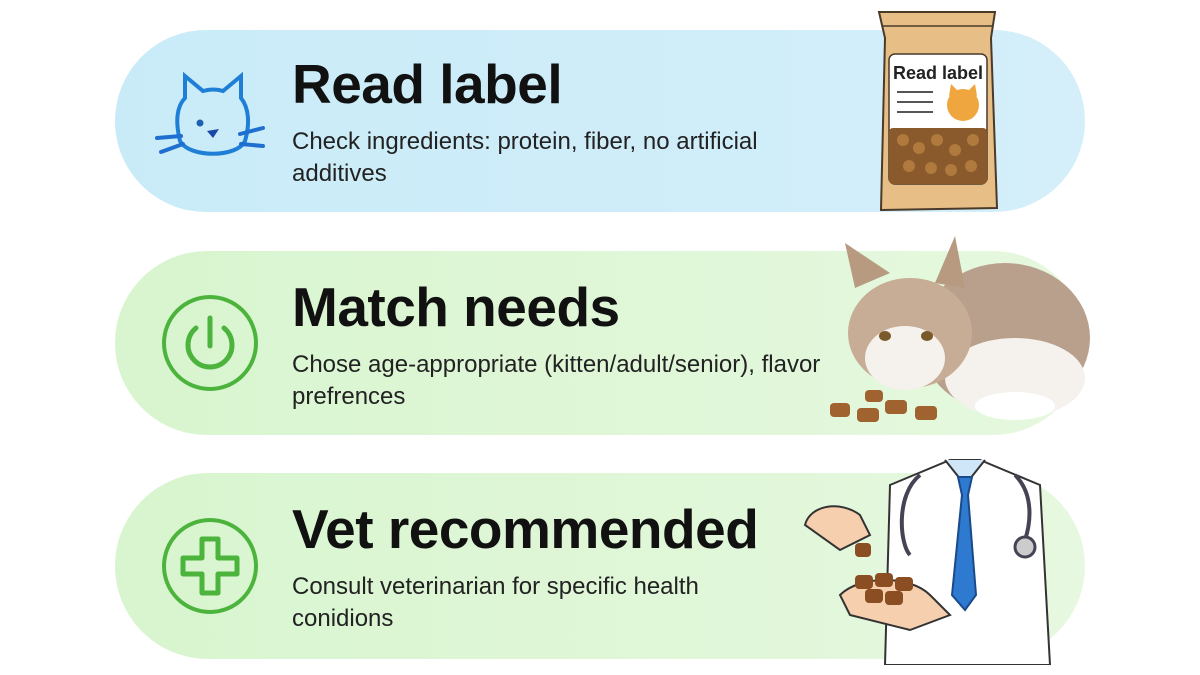 The image size is (1200, 675). Describe the element at coordinates (210, 113) in the screenshot. I see `cat-face-icon` at that location.